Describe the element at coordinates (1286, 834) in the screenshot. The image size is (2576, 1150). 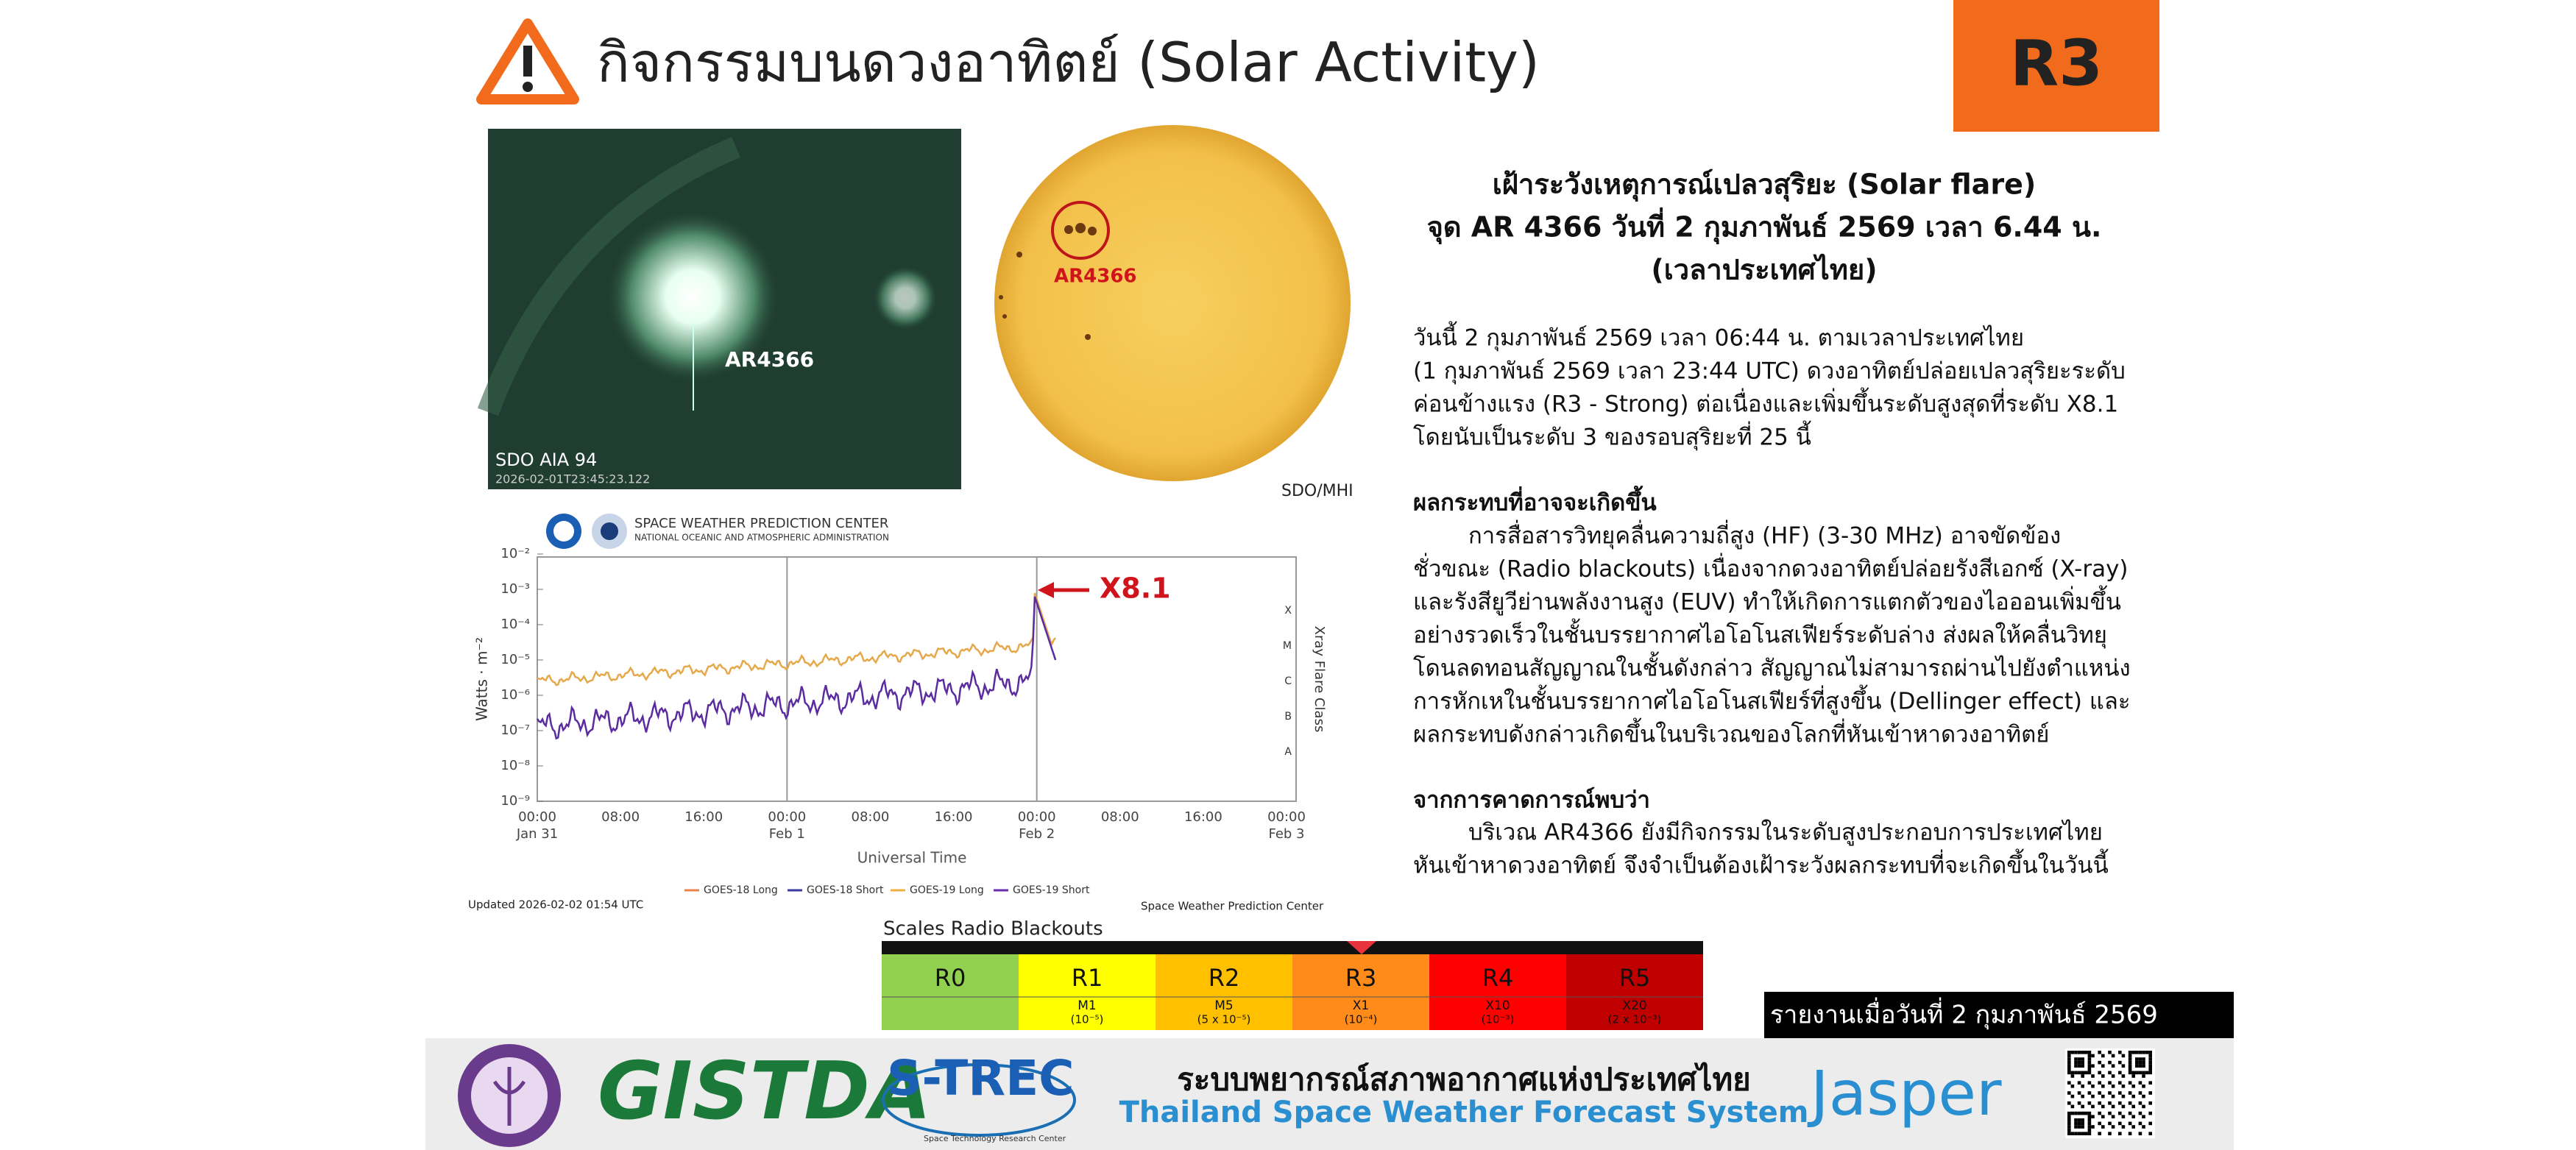
I see `x-tick-date: Feb 3` at that location.